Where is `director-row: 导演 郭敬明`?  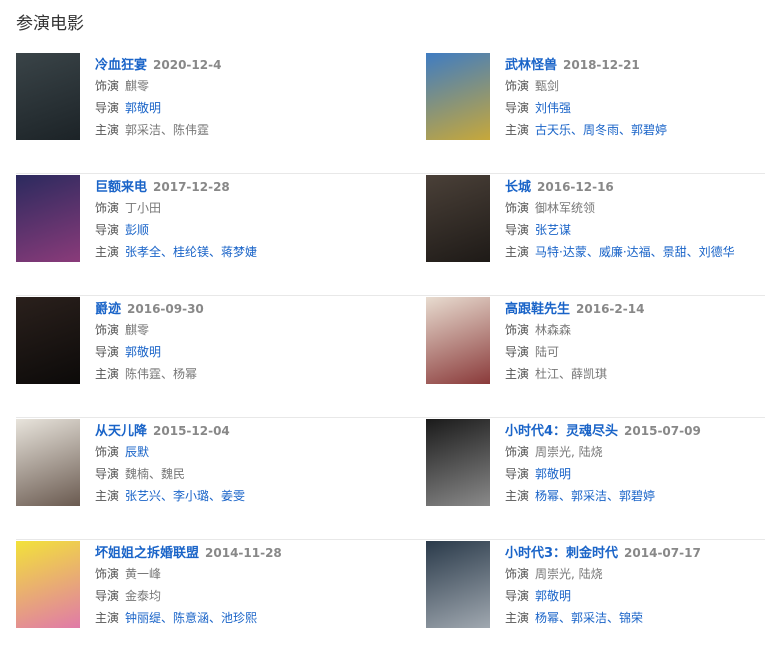
director-row: 导演 郭敬明 is located at coordinates (149, 352).